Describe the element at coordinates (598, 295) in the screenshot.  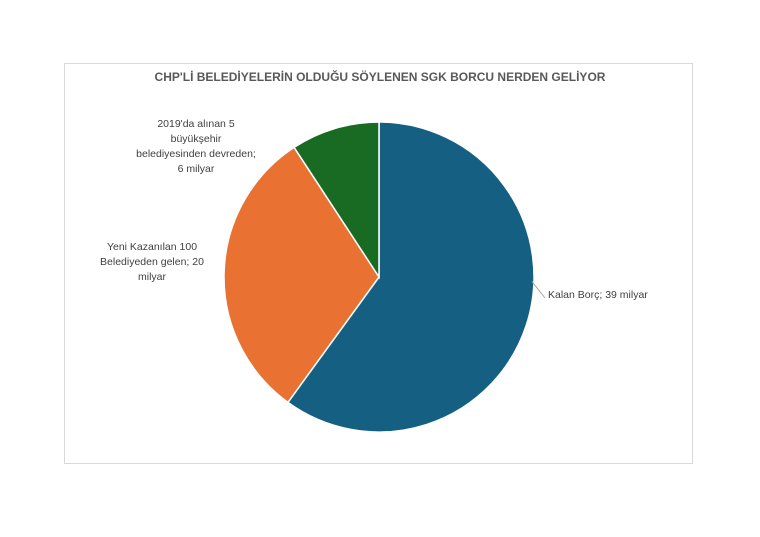
I see `data-label: Kalan Borç; 39 milyar` at that location.